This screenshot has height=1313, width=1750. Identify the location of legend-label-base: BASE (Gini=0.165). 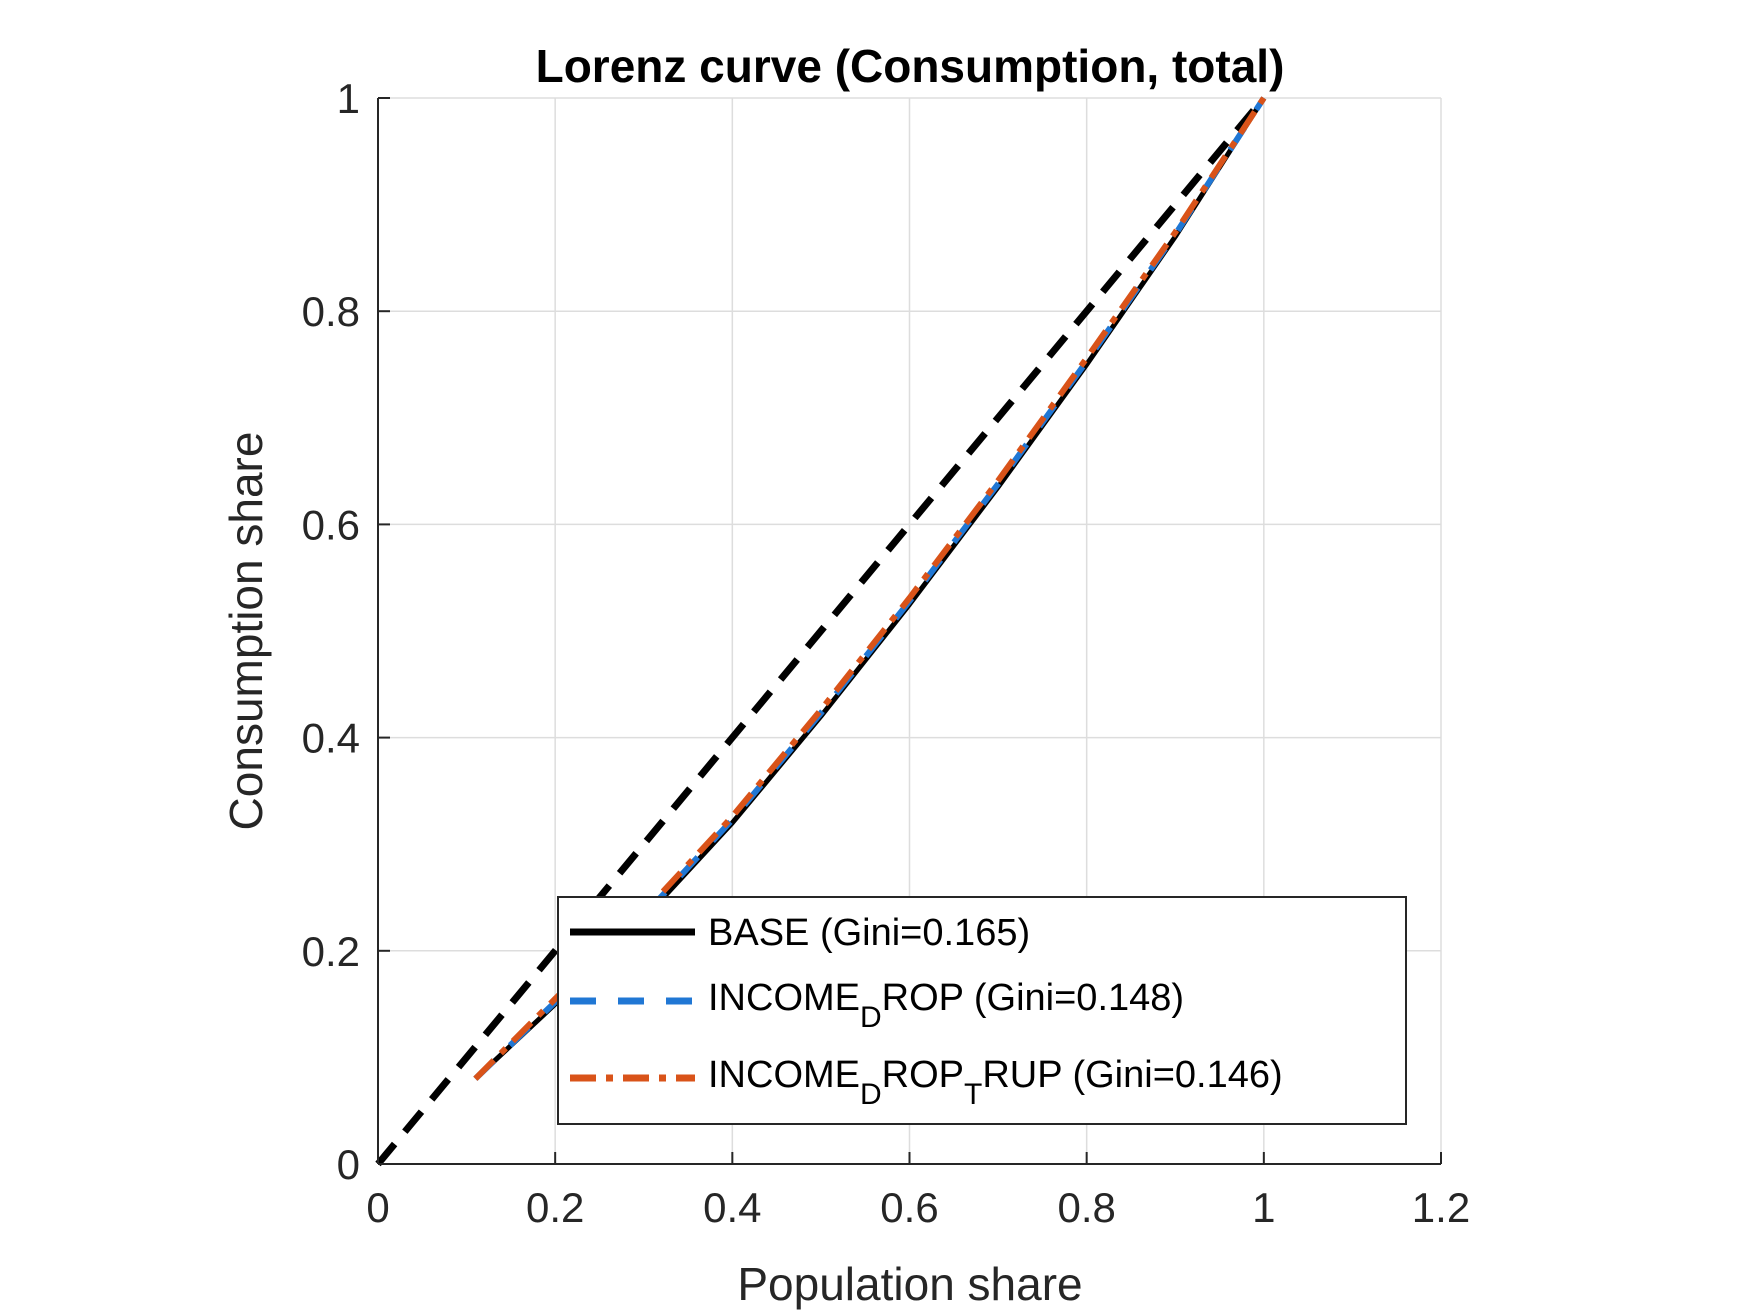
(869, 933).